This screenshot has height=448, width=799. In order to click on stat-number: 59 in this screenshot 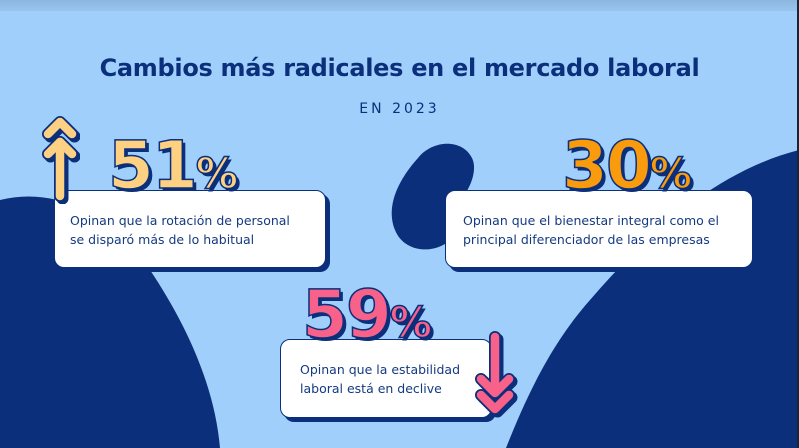, I will do `click(346, 314)`.